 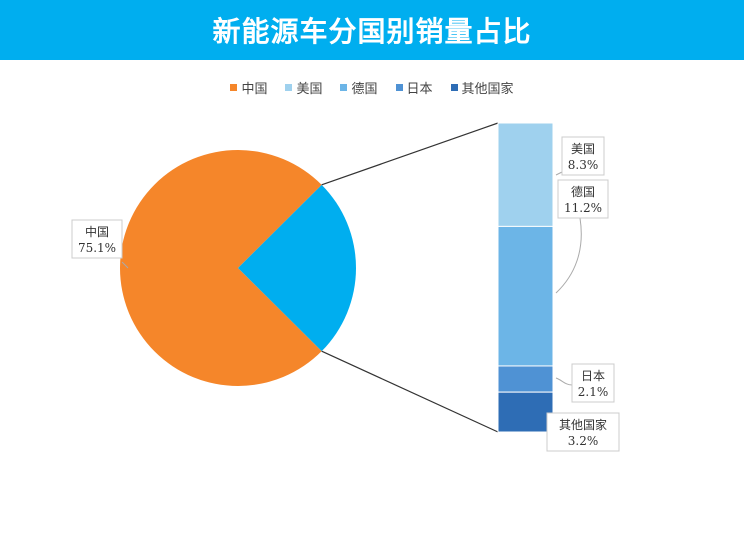 I want to click on data-label-1: 美国 8.3%, so click(x=580, y=156).